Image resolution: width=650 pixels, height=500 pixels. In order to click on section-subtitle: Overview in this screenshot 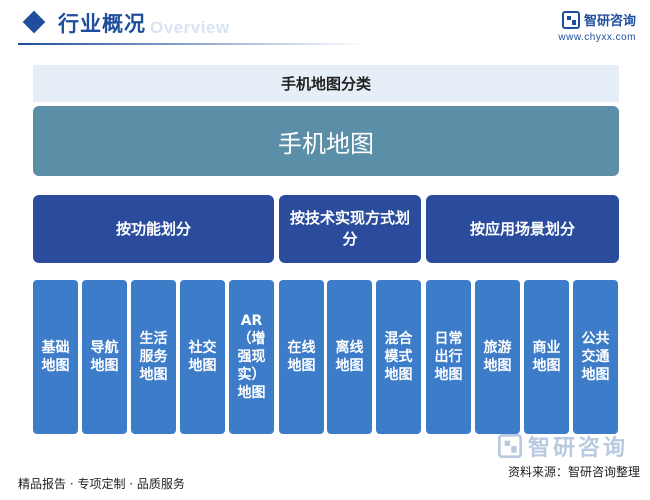, I will do `click(190, 27)`.